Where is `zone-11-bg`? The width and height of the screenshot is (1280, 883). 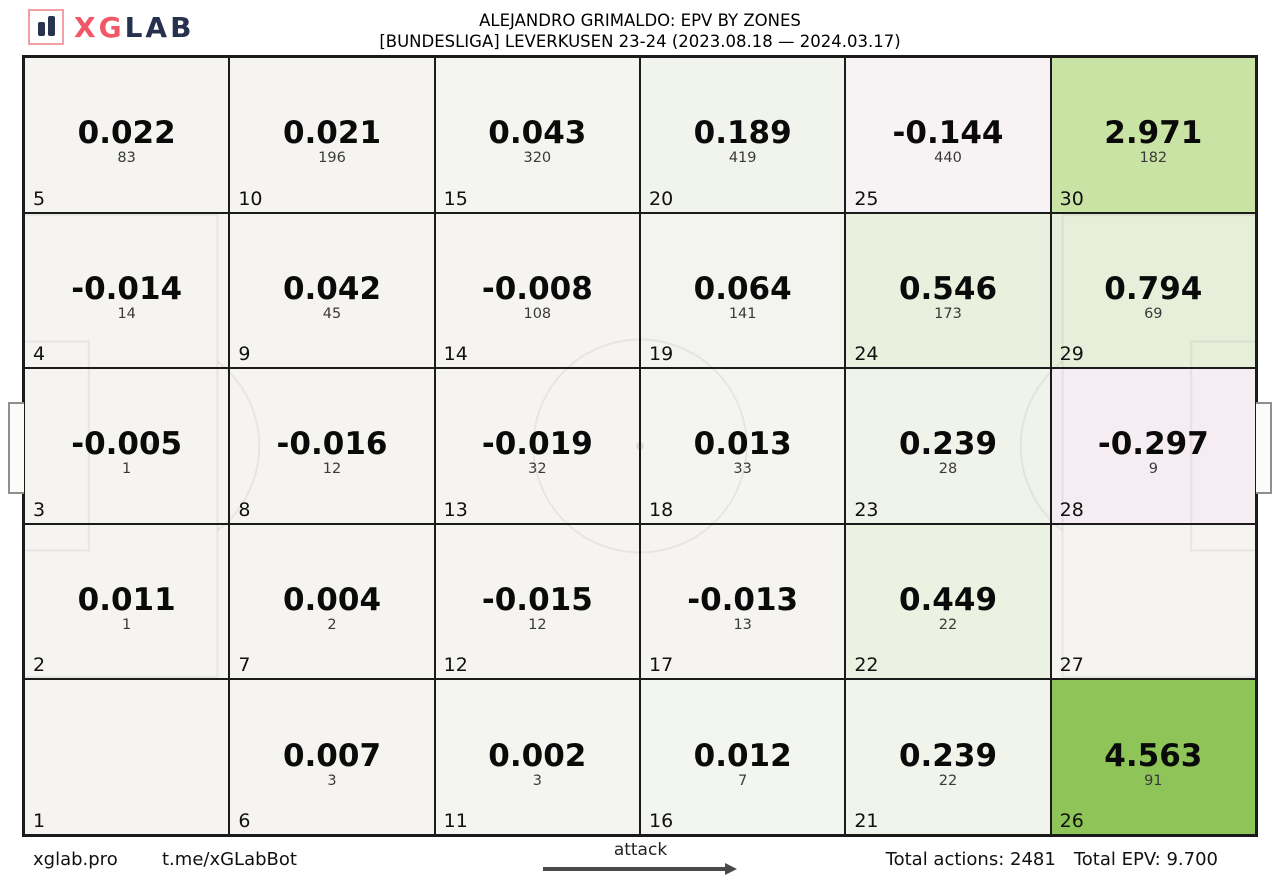
zone-11-bg is located at coordinates (537, 757).